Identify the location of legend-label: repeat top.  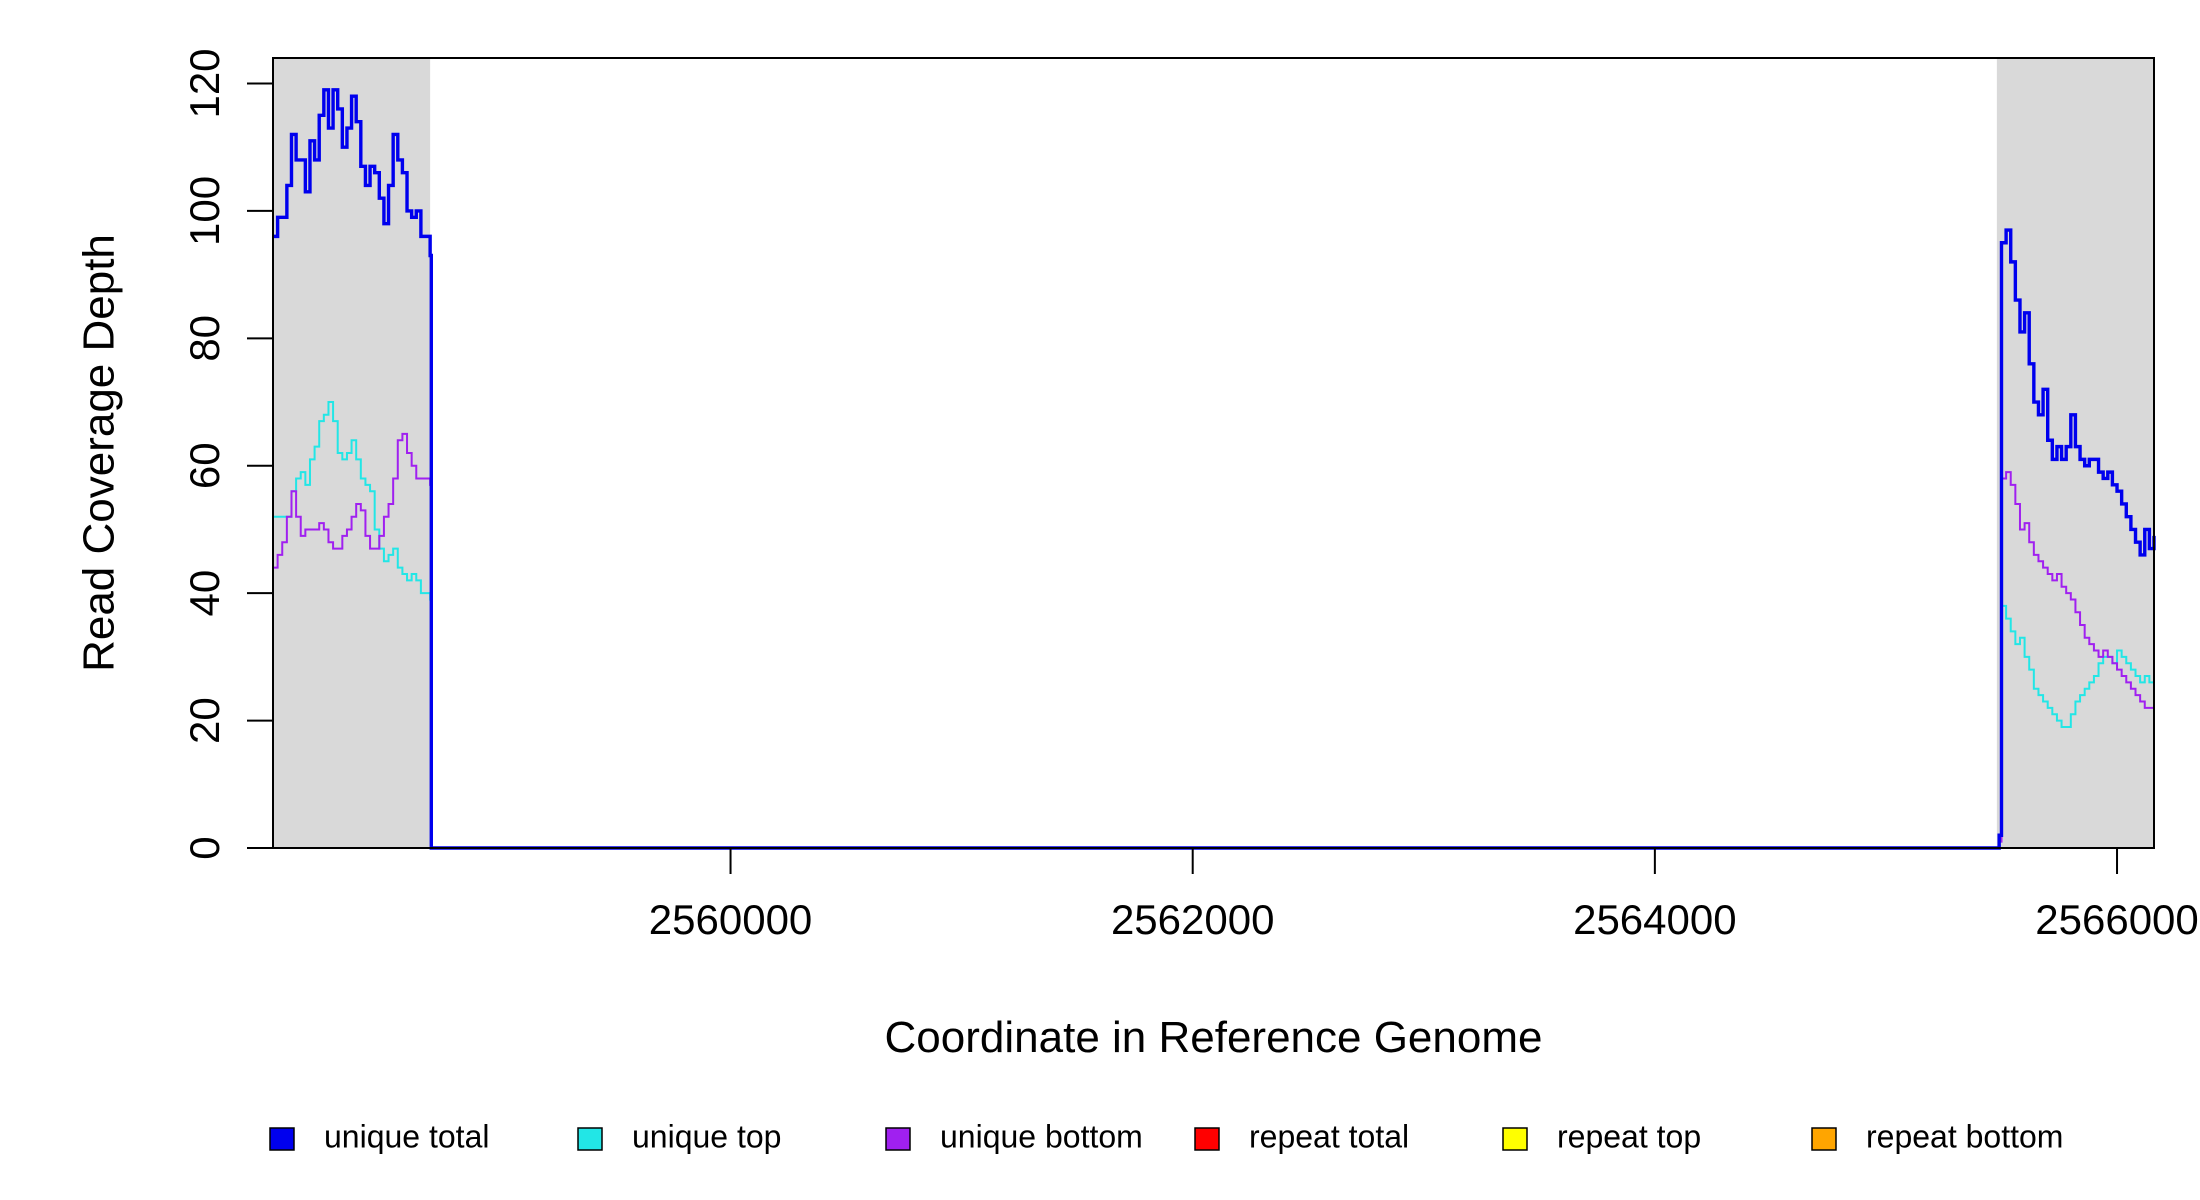
(1629, 1136).